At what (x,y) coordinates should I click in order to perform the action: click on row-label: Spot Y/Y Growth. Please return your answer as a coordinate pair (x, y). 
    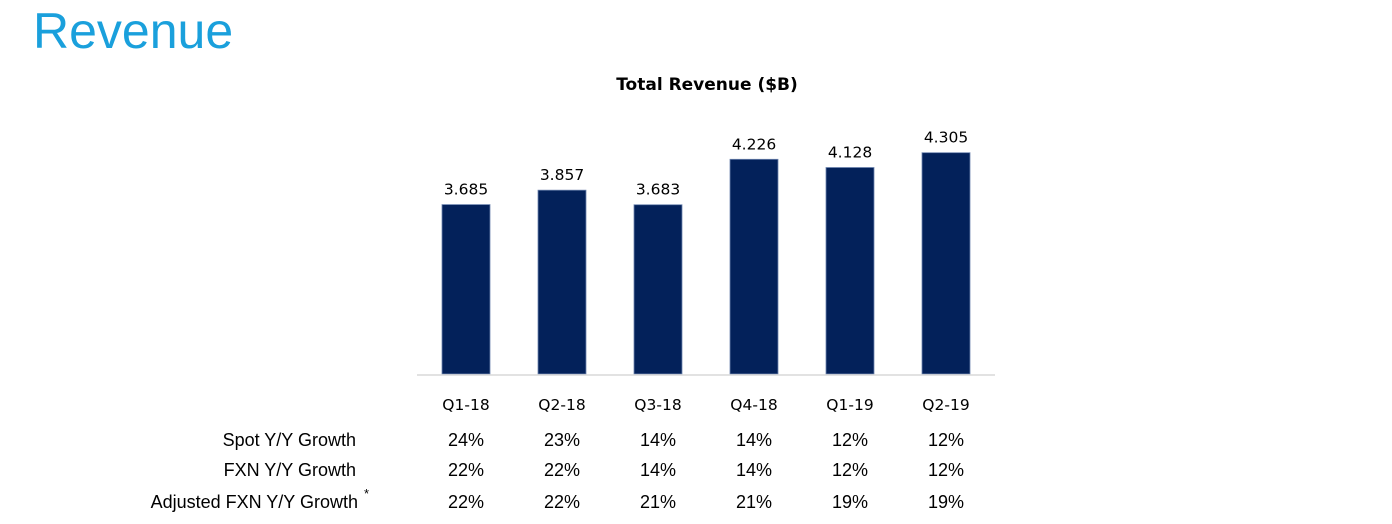
    Looking at the image, I should click on (289, 440).